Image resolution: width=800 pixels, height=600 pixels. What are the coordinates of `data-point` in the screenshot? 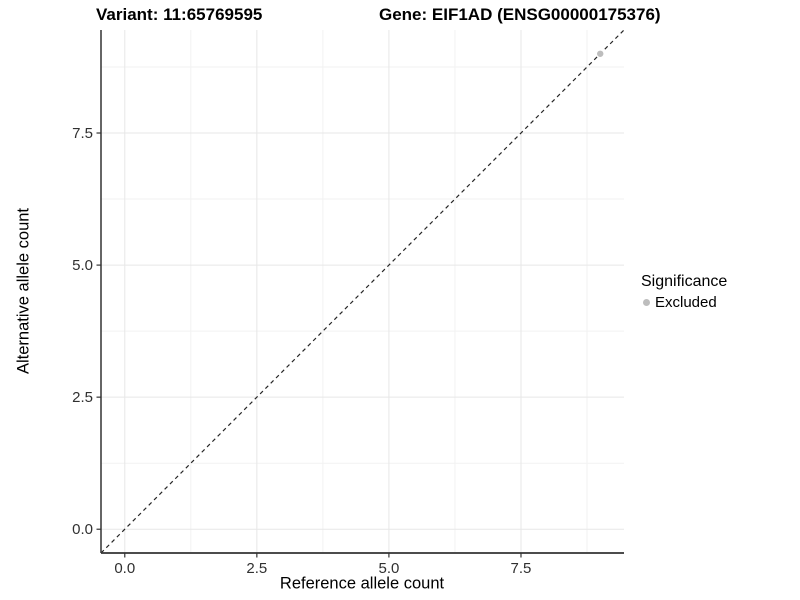 It's located at (600, 53).